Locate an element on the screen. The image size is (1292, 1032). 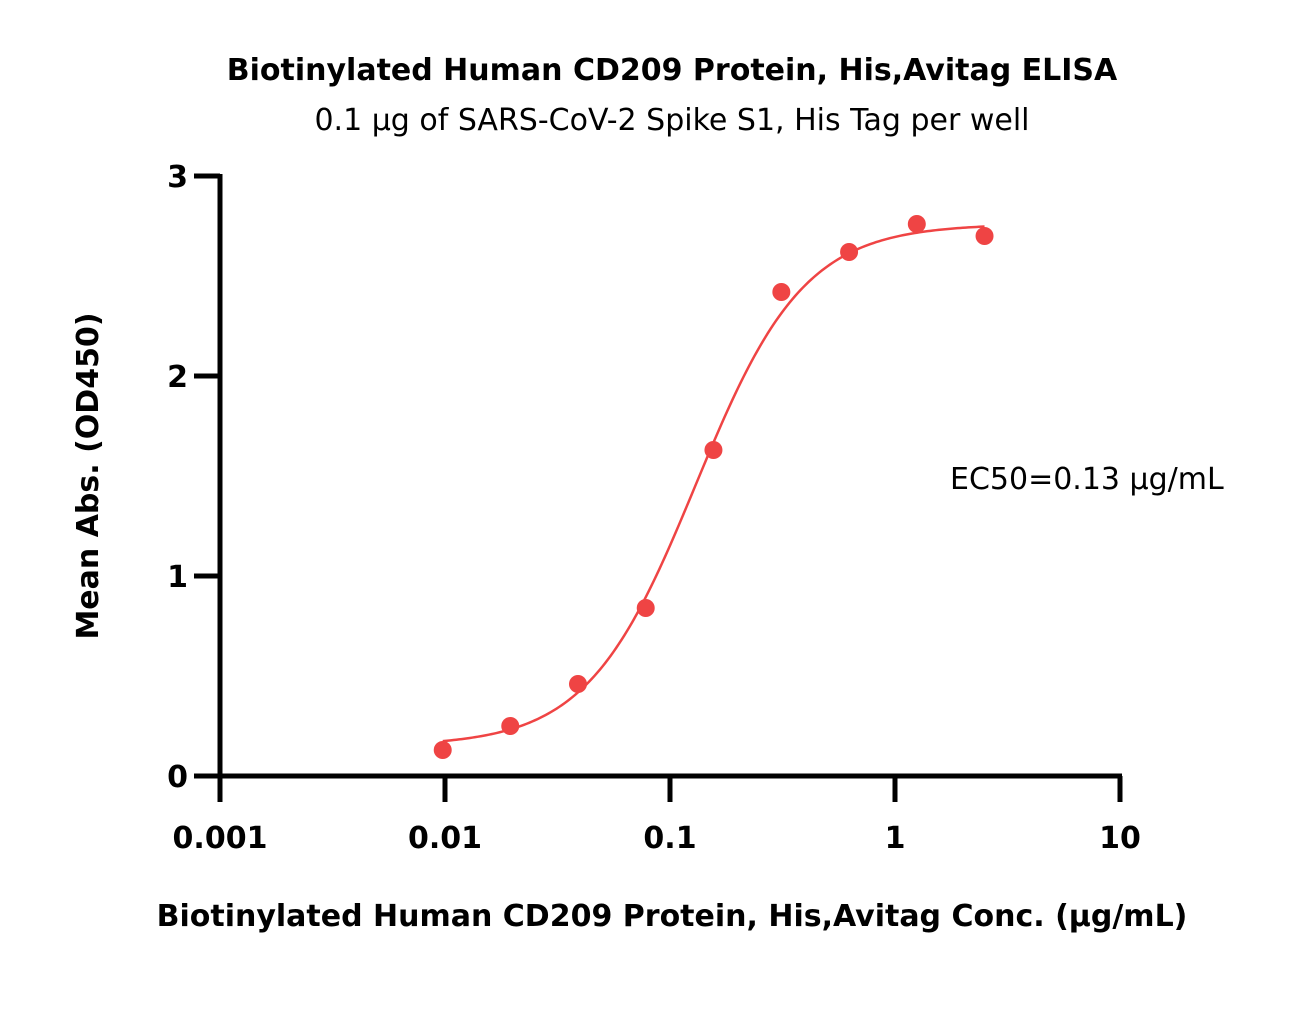
y-tick-label: 0 is located at coordinates (177, 777).